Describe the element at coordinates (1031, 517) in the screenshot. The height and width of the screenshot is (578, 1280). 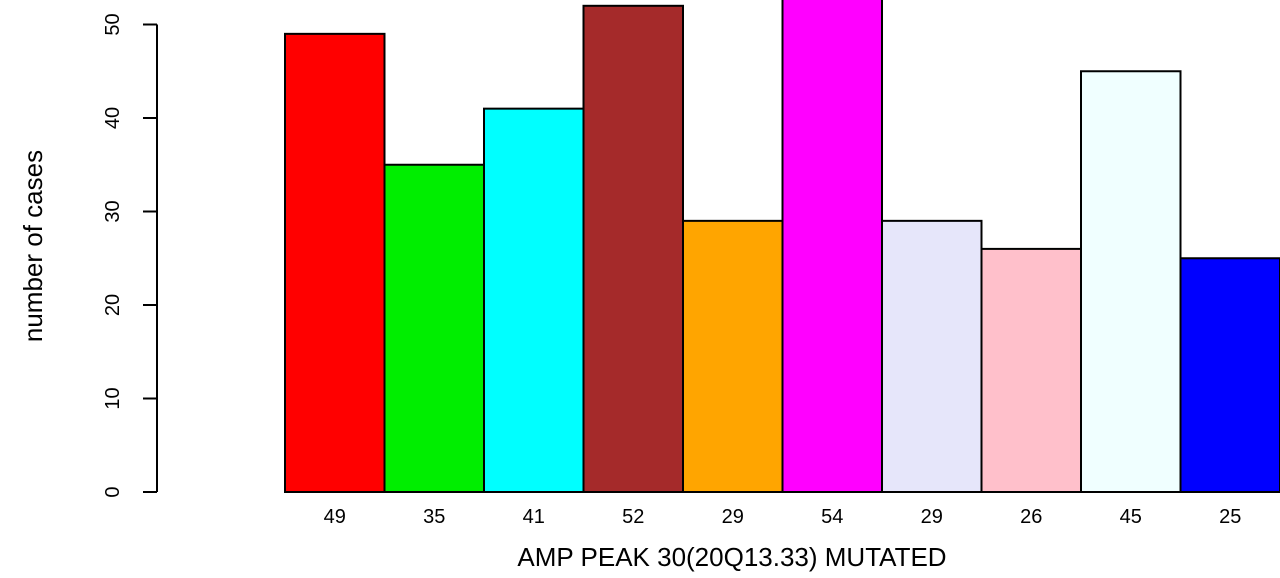
I see `x-category-label-8: 26` at that location.